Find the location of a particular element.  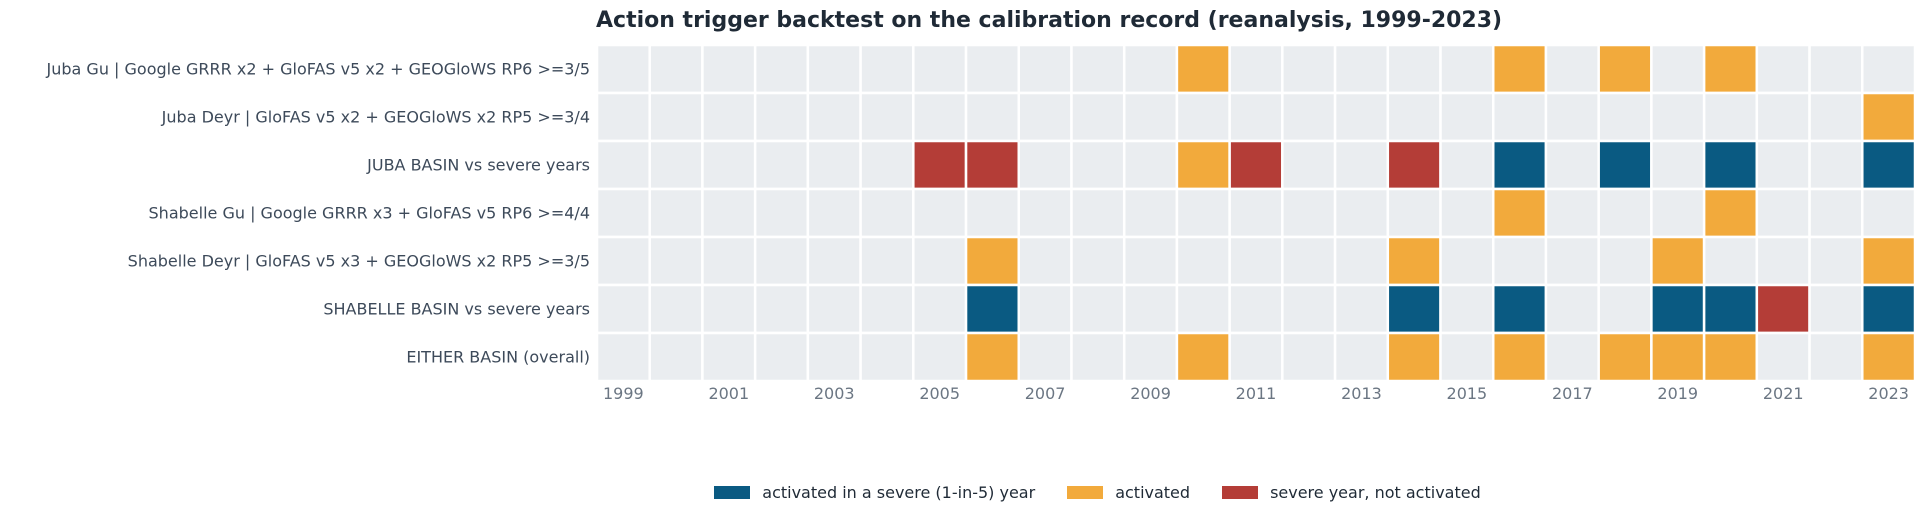

x-tick-label: 2005 is located at coordinates (939, 393).